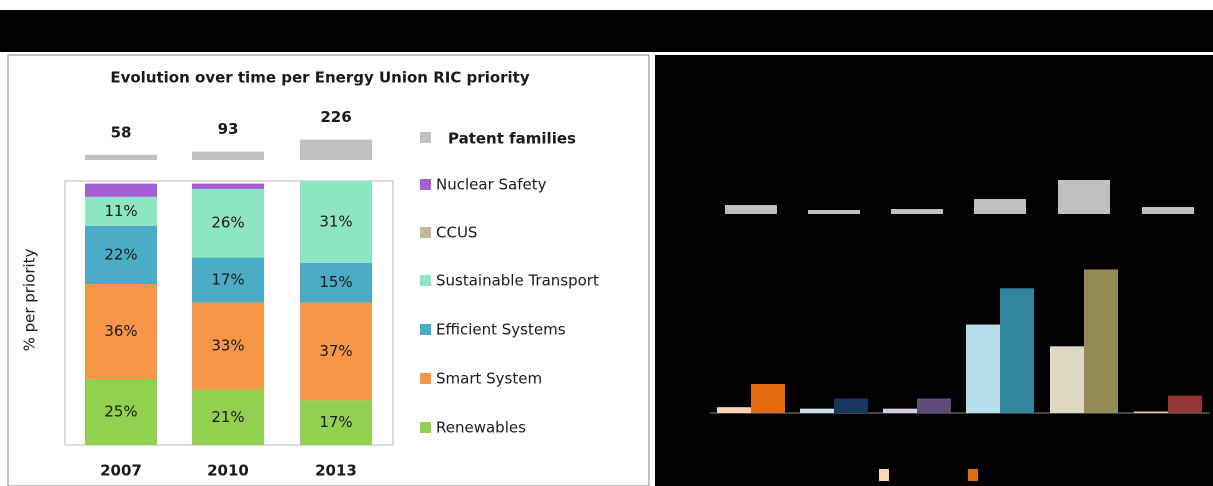 This screenshot has height=486, width=1213. I want to click on value-label: 25%, so click(120, 412).